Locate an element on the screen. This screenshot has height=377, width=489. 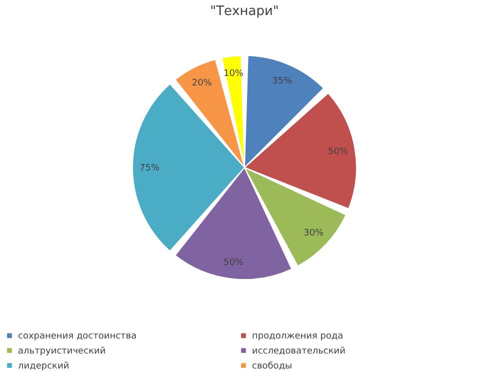
legend-label: свободы is located at coordinates (272, 367).